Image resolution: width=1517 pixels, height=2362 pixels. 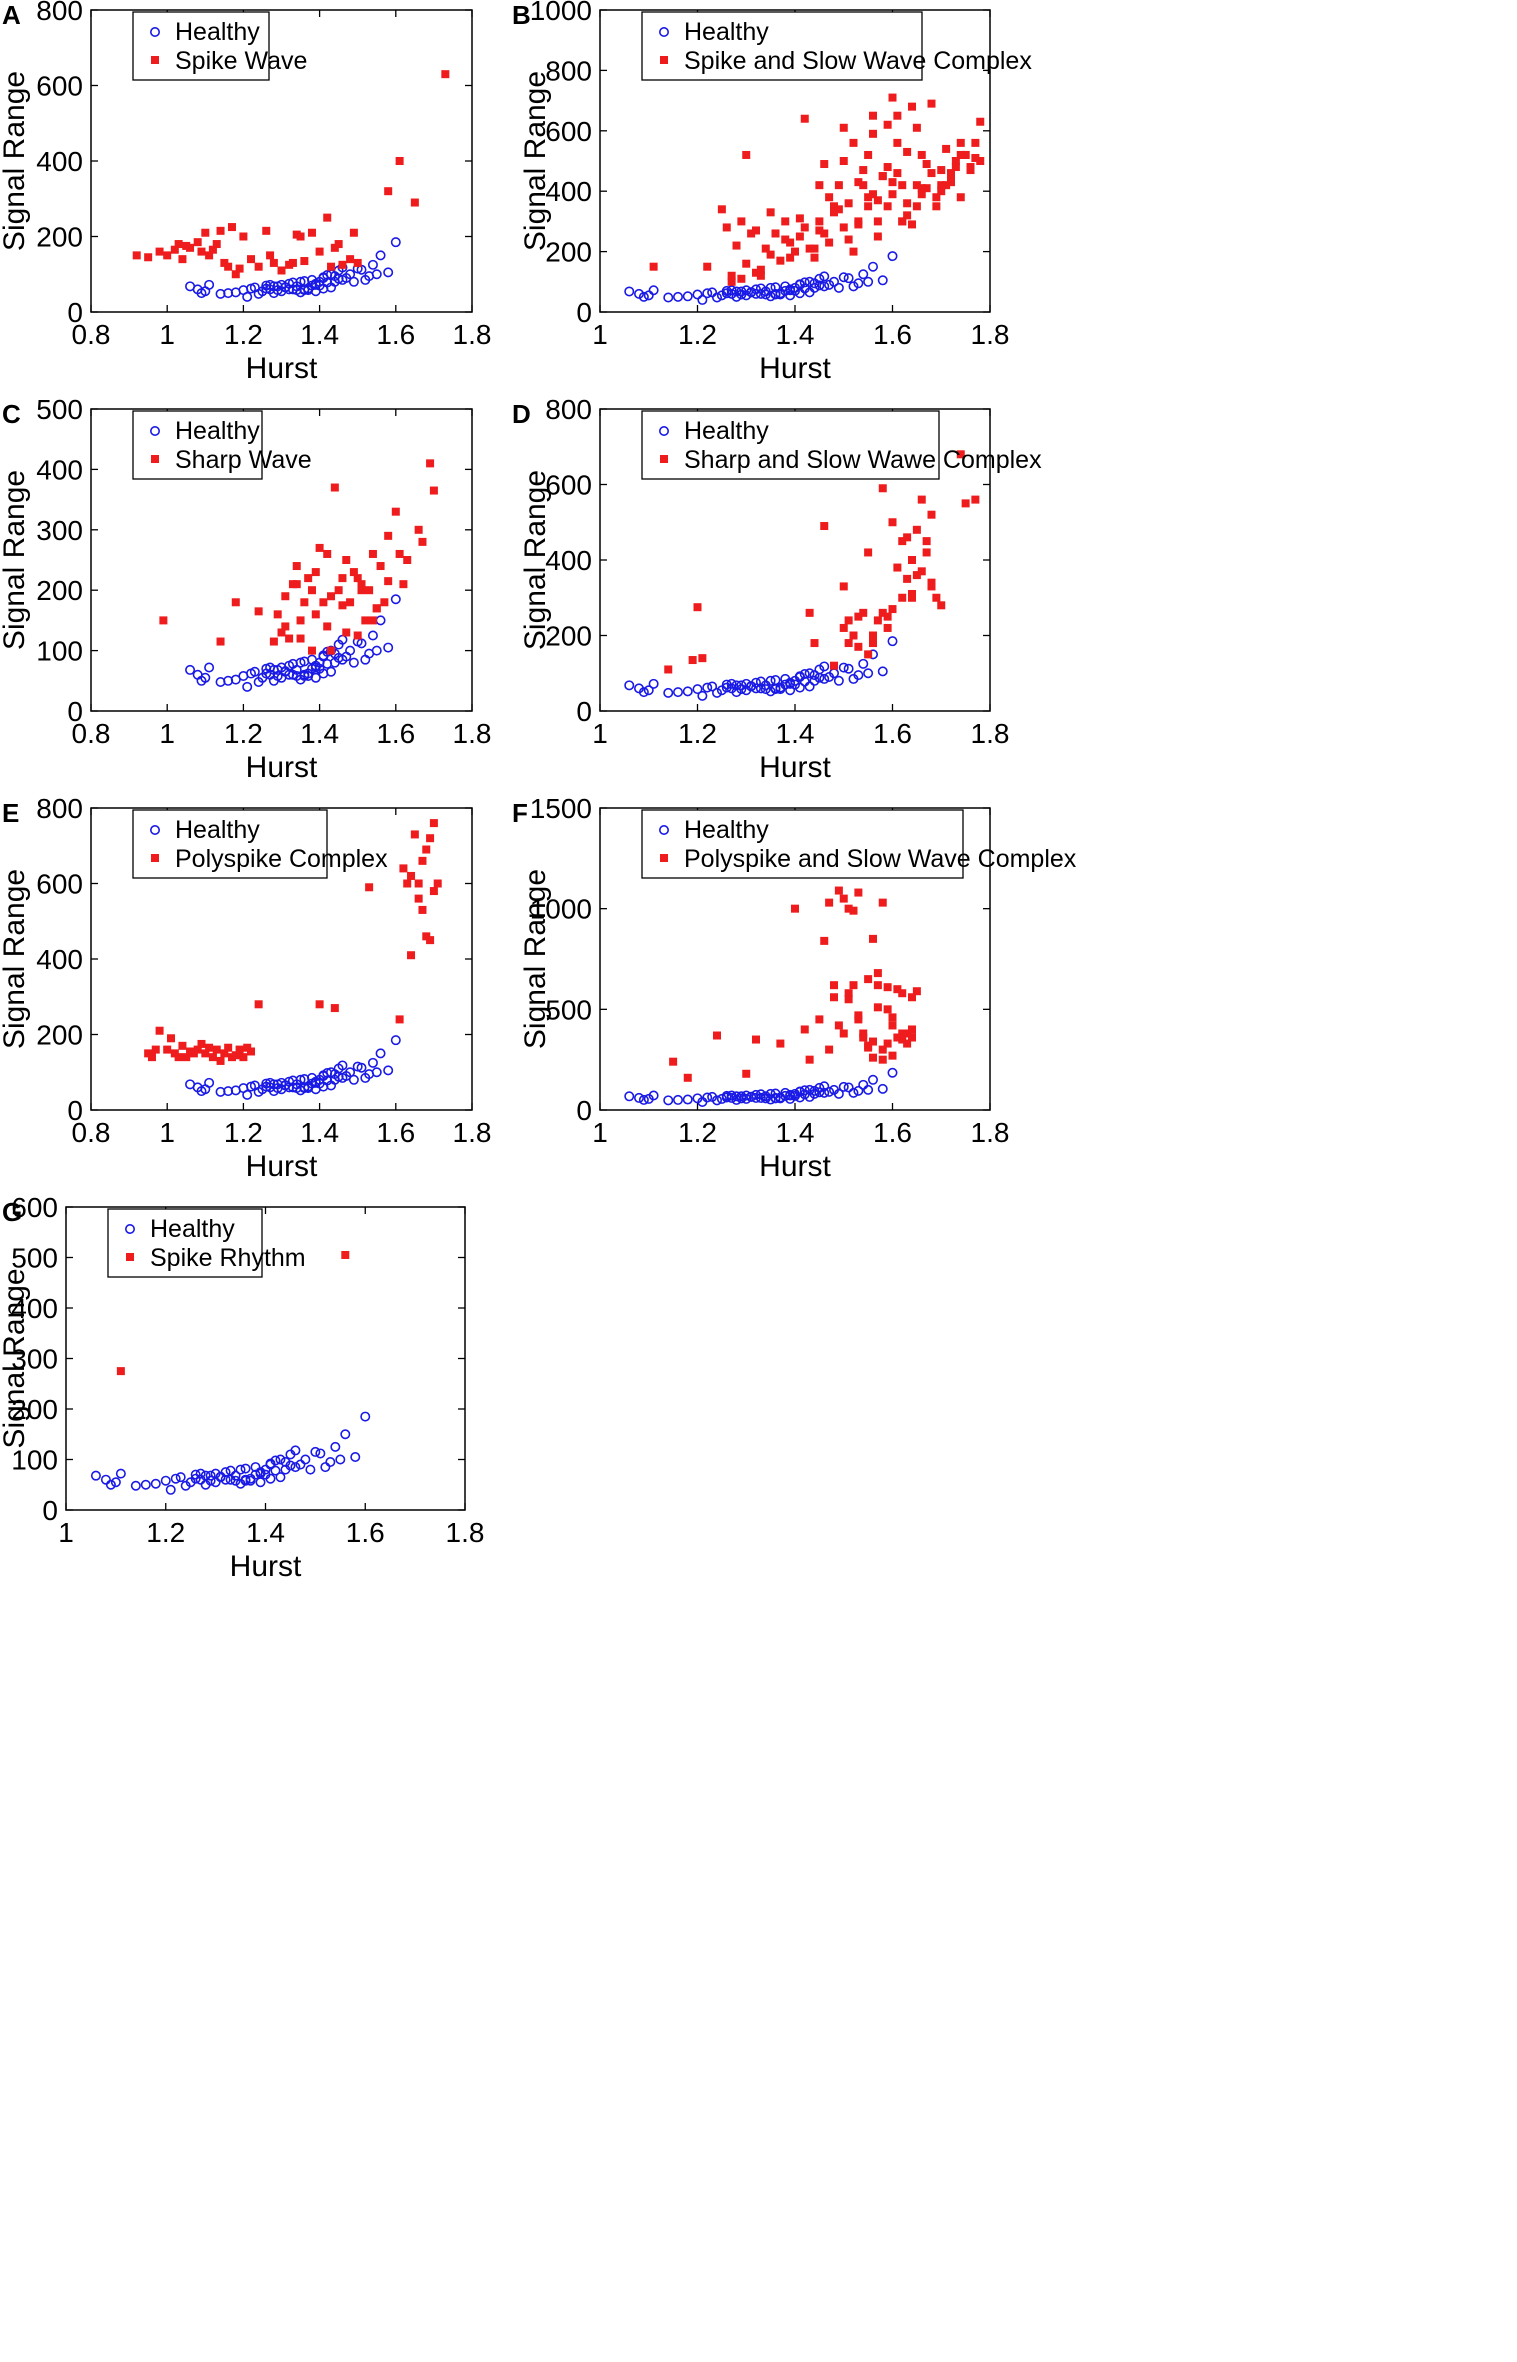 I want to click on legend-box, so click(x=790, y=445).